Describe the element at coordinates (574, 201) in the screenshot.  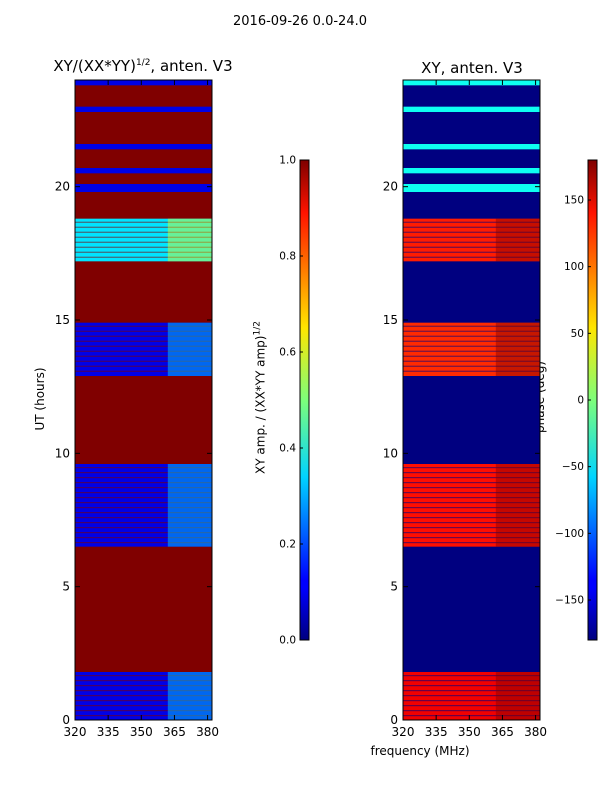
I see `colorbar-tick-label: 150` at that location.